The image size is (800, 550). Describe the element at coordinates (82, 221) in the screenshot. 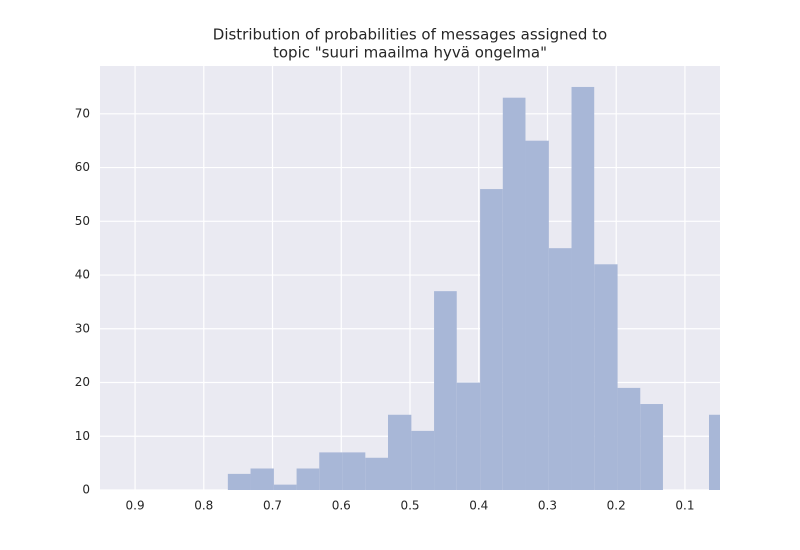

I see `y-tick-label: 50` at that location.